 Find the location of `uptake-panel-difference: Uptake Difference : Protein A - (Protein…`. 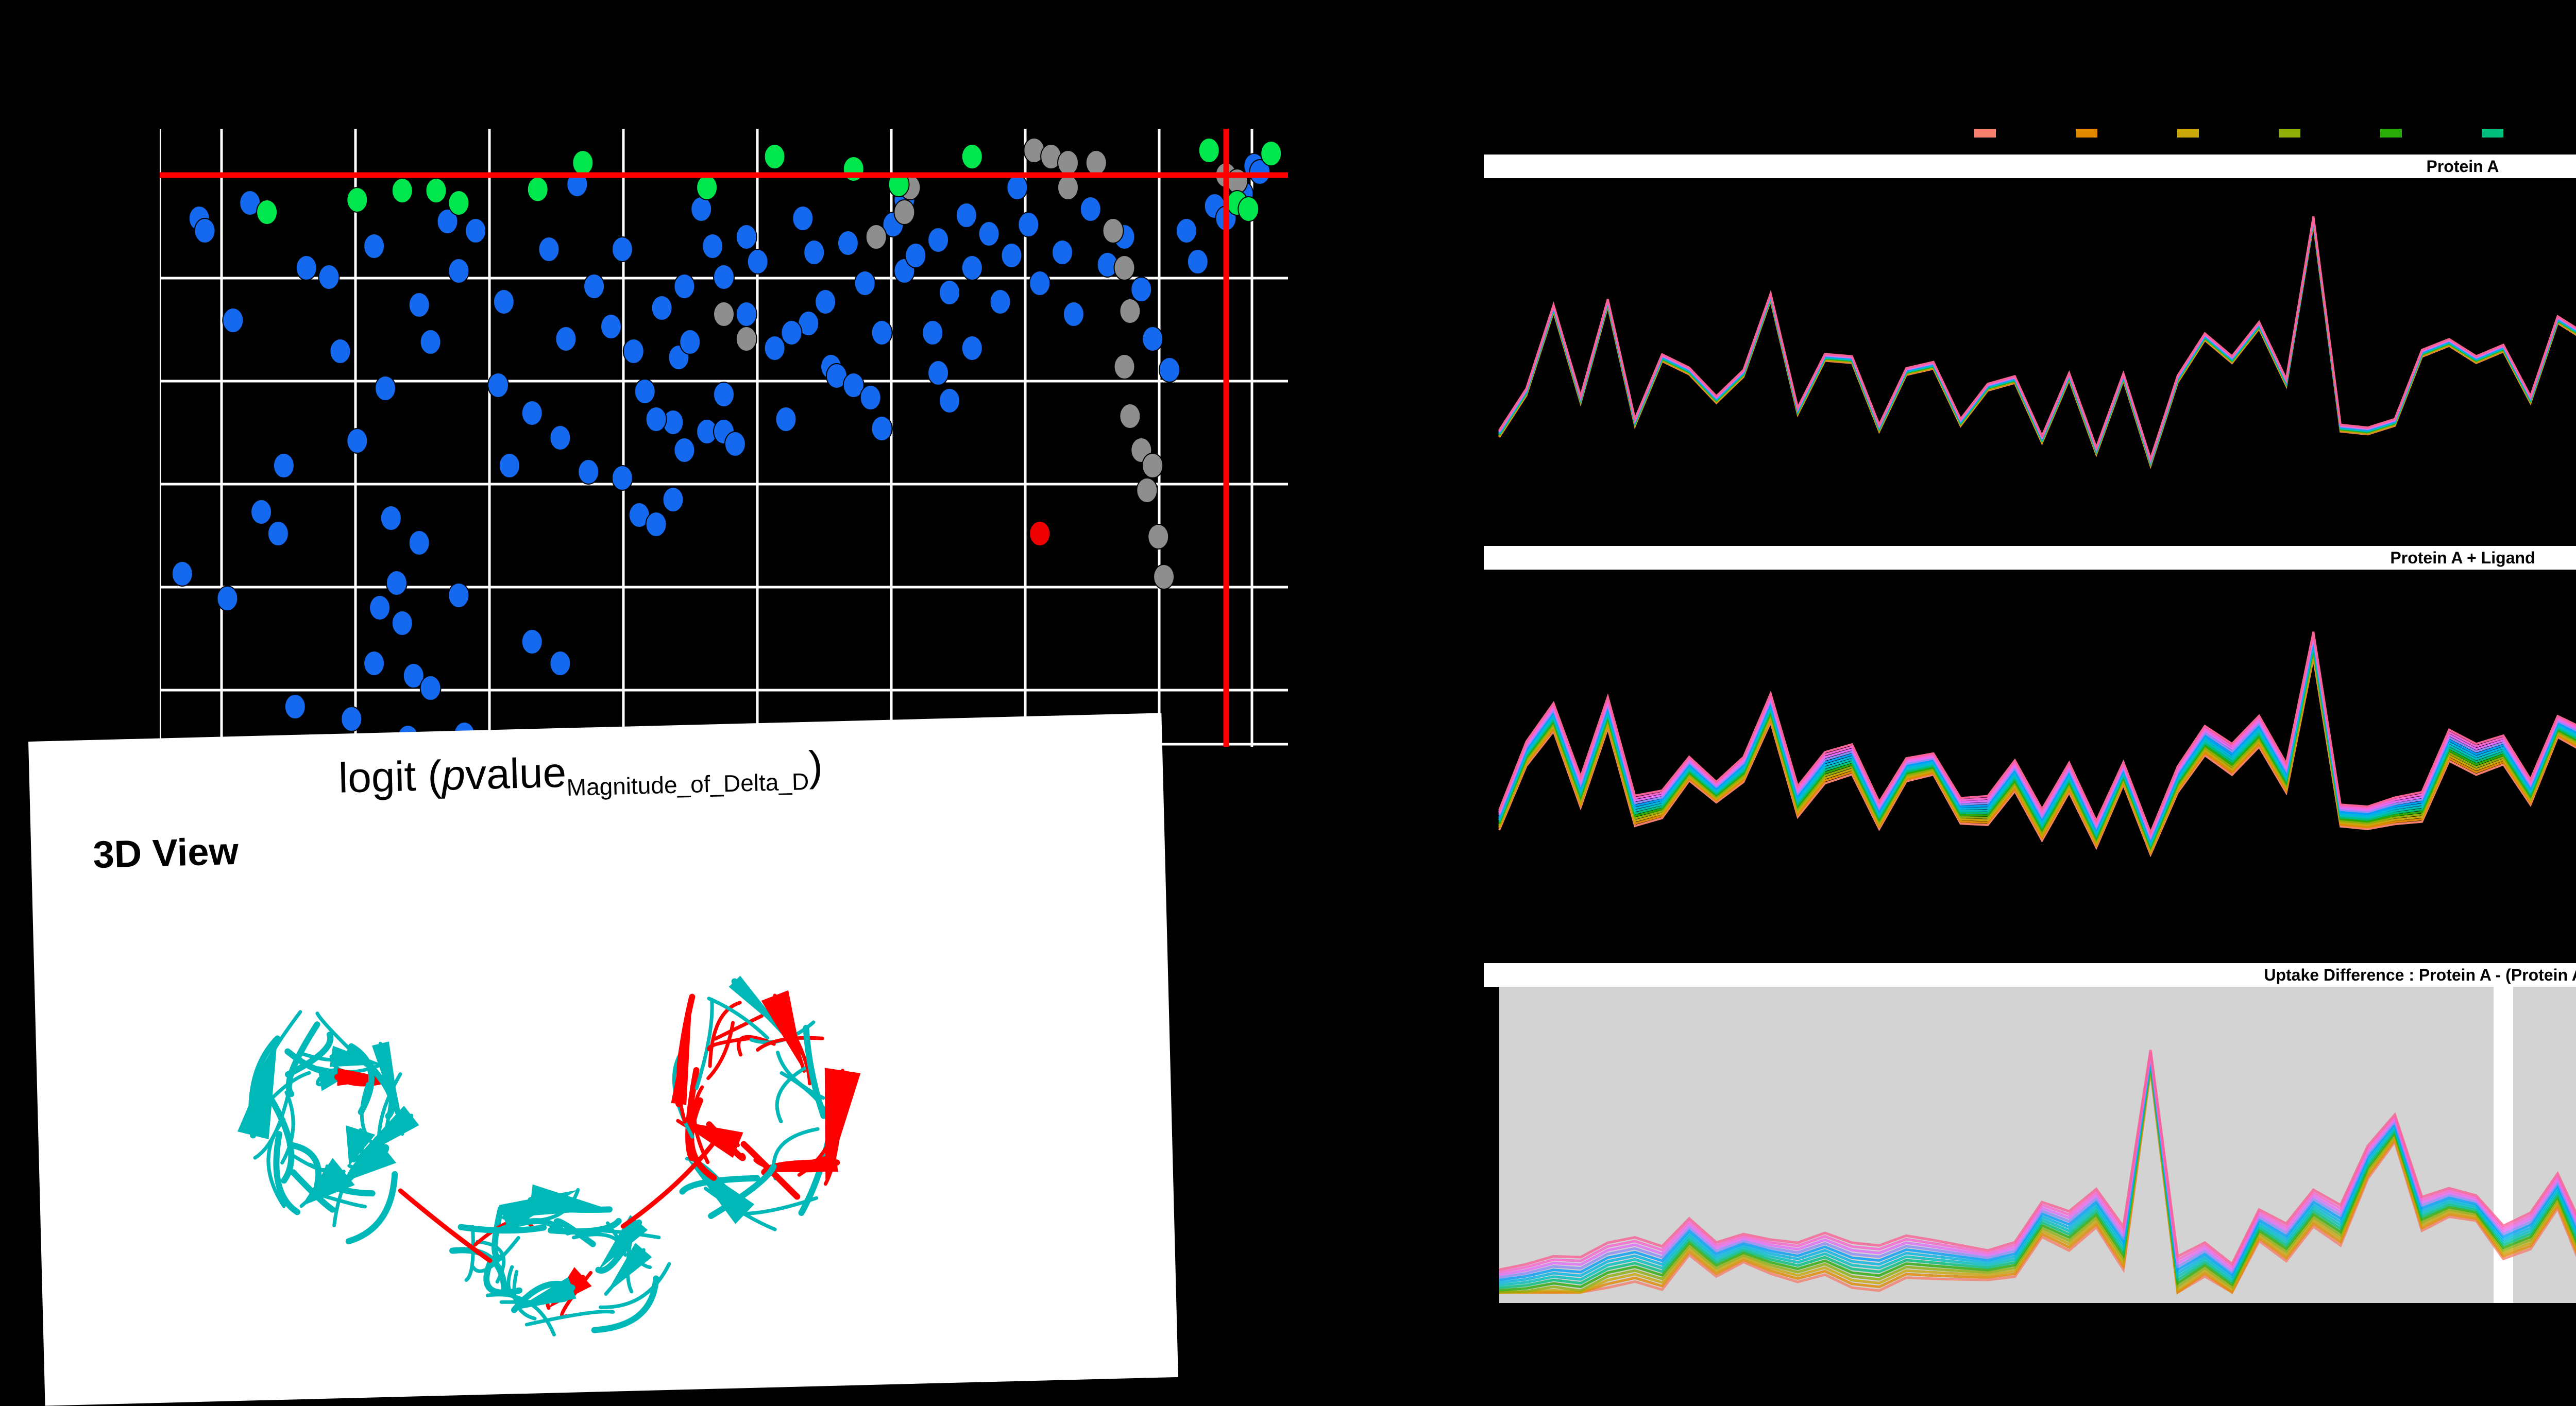

uptake-panel-difference: Uptake Difference : Protein A - (Protein… is located at coordinates (2030, 1133).